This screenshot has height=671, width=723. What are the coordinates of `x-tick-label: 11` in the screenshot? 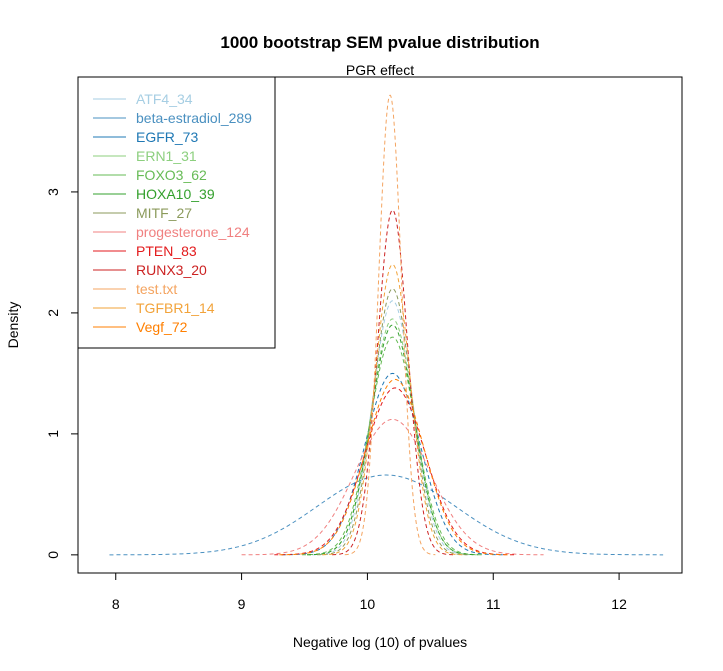 It's located at (493, 604).